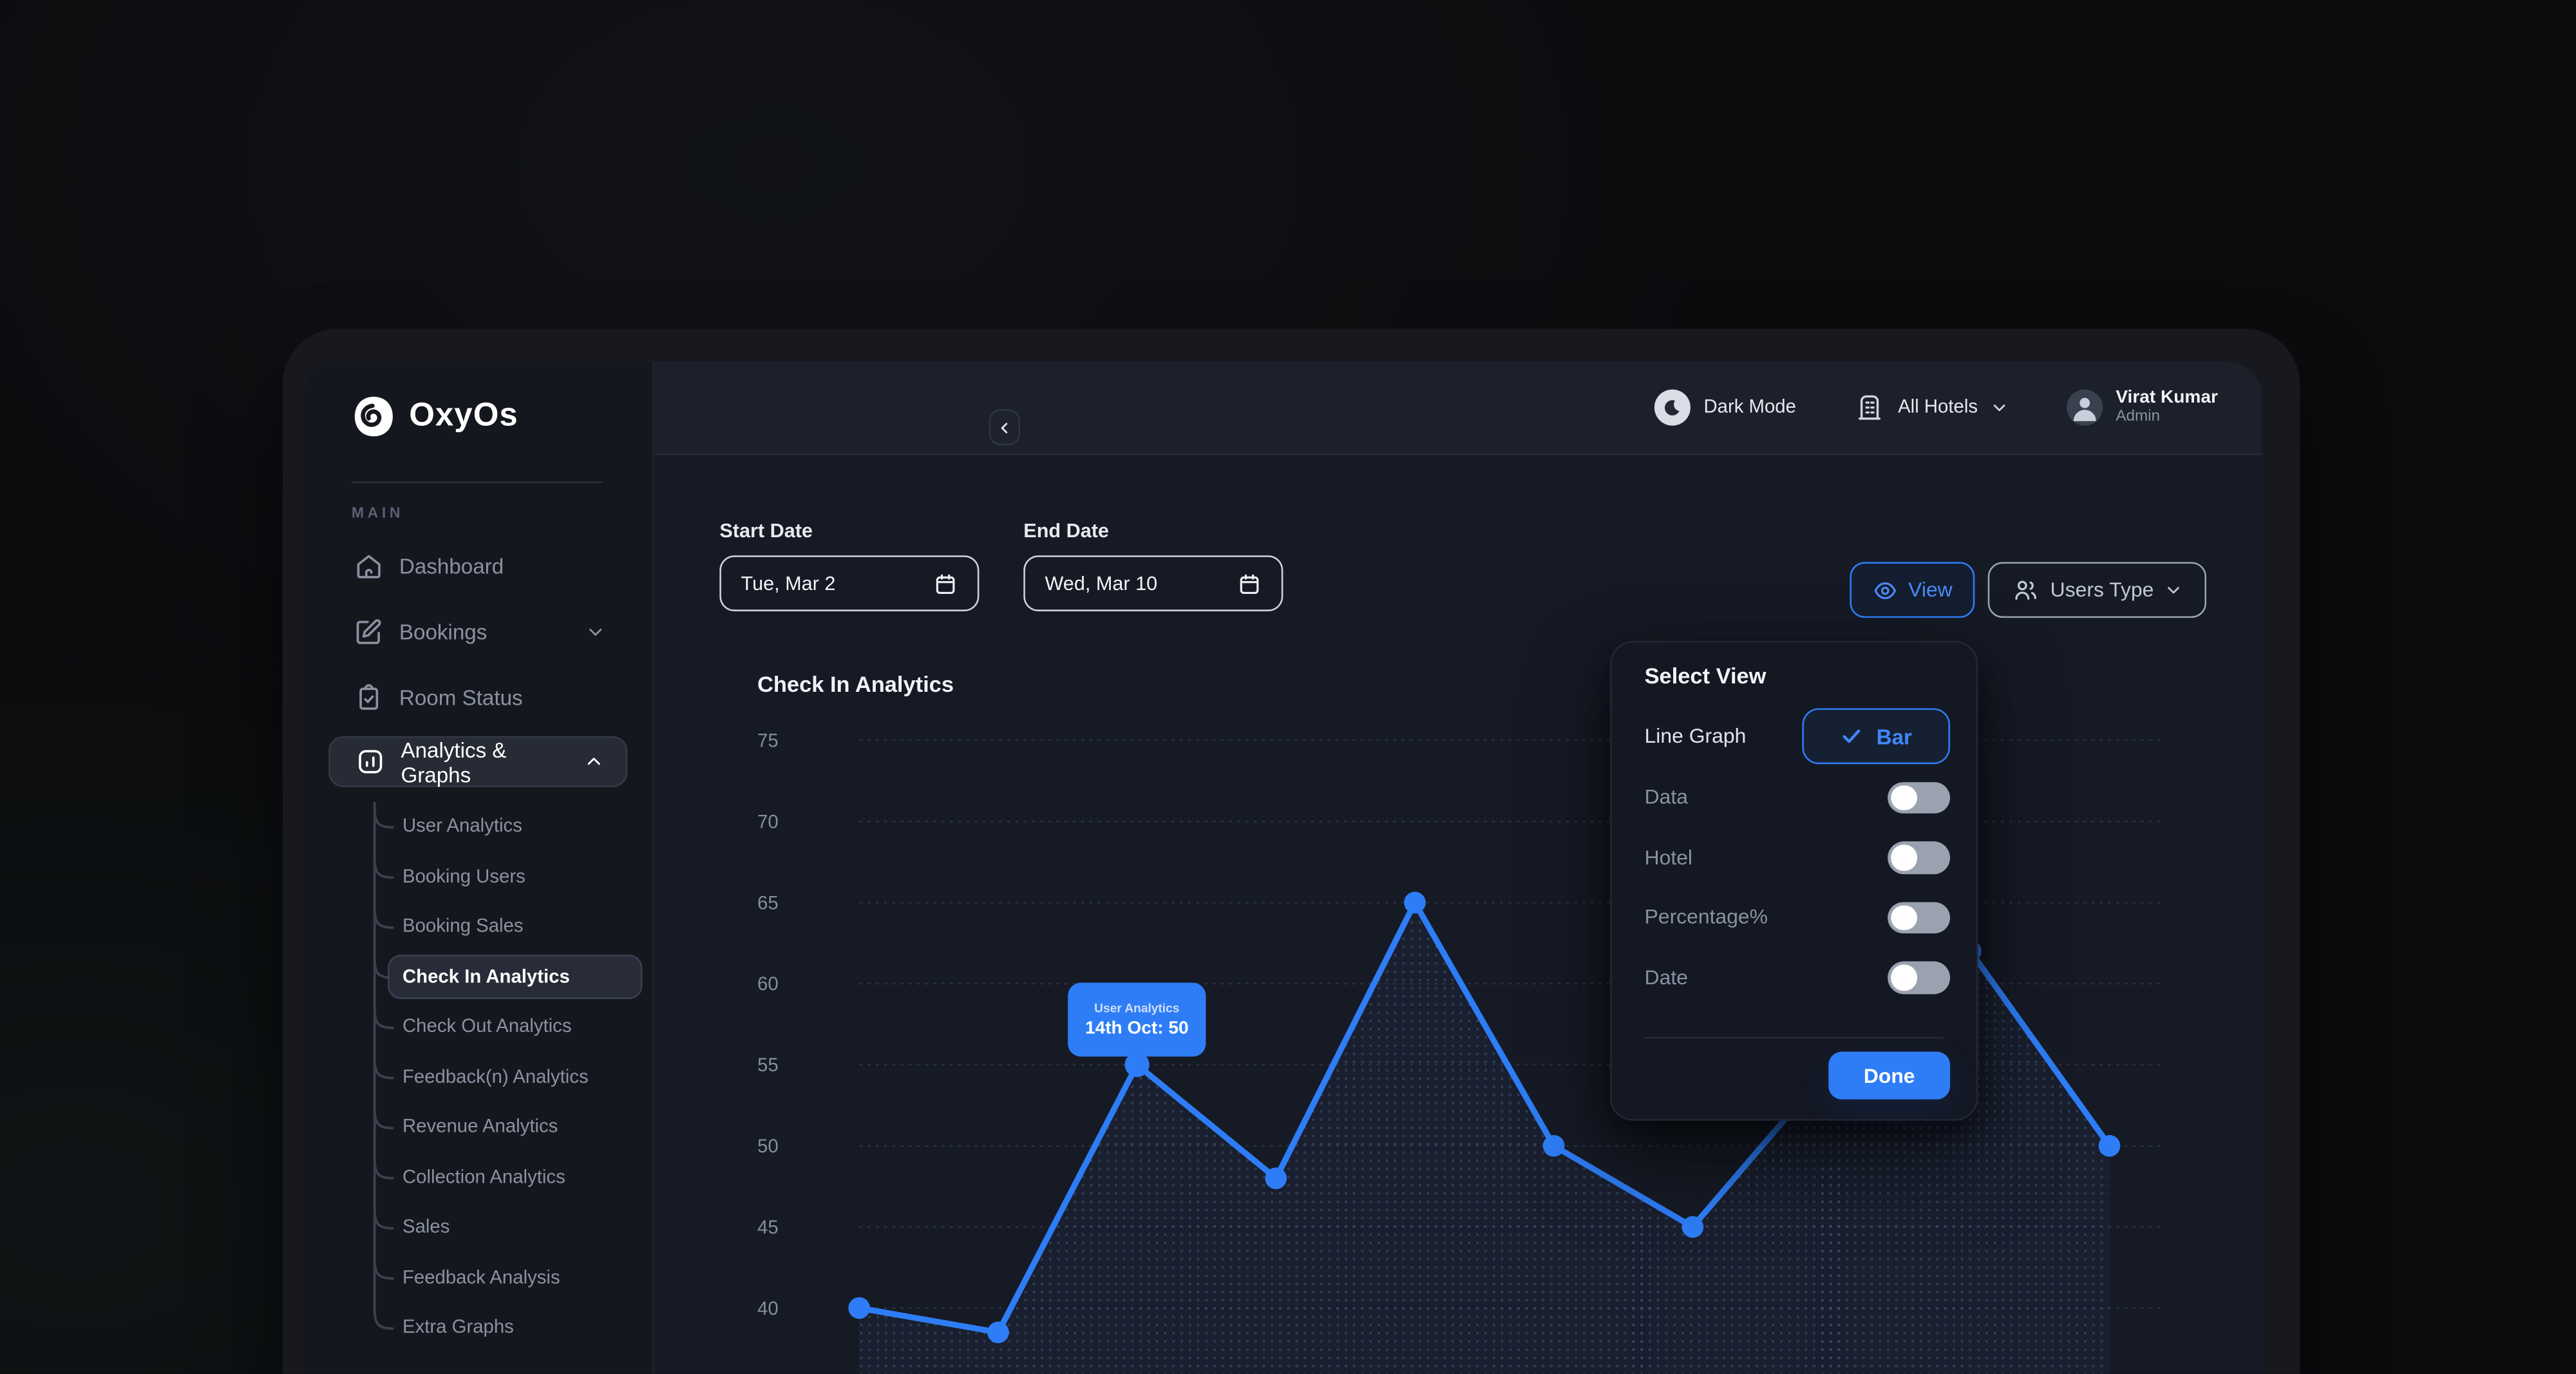 The width and height of the screenshot is (2576, 1374). I want to click on sidebar-item-bookings: Bookings, so click(478, 631).